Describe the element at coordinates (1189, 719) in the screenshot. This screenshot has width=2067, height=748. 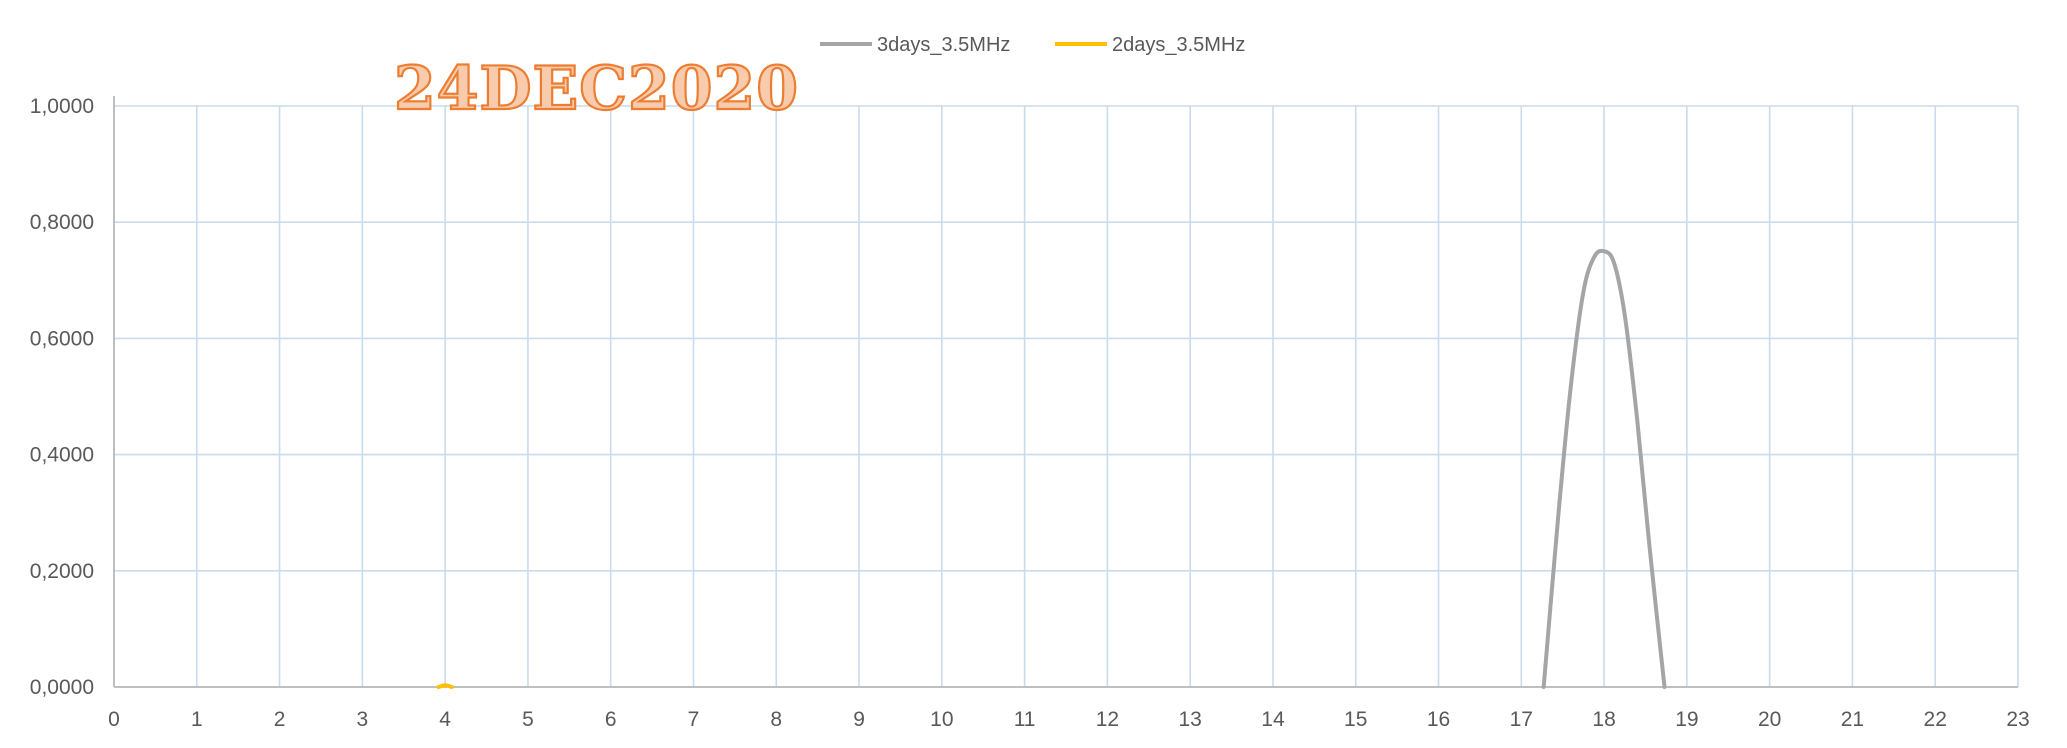
I see `x-tick-label: 13` at that location.